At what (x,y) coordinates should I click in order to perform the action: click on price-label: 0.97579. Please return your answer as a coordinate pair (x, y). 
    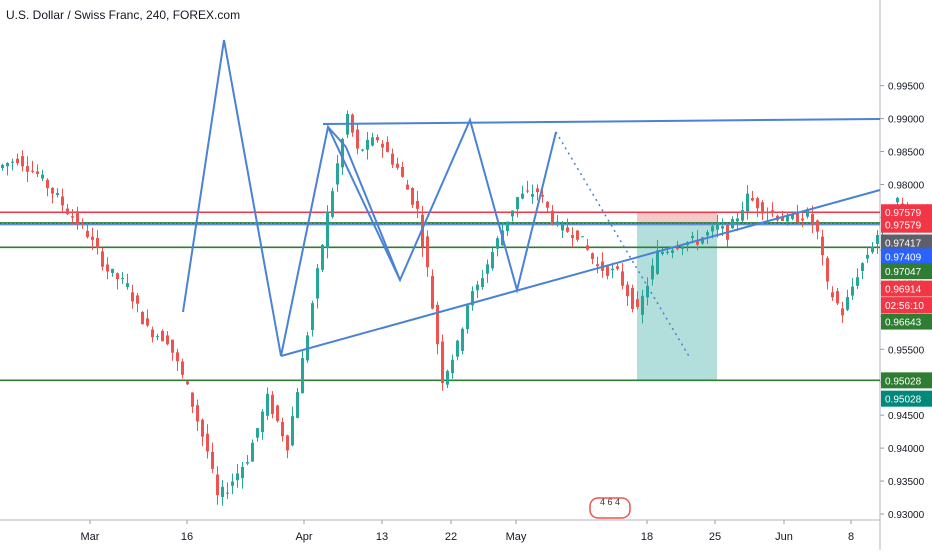
    Looking at the image, I should click on (903, 213).